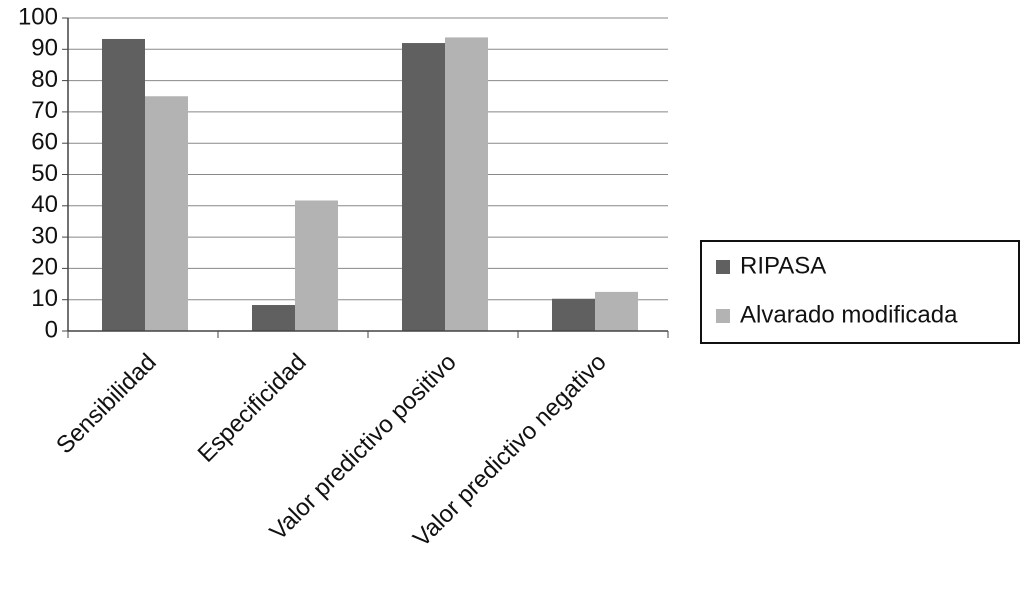 The height and width of the screenshot is (597, 1024). Describe the element at coordinates (51, 329) in the screenshot. I see `y-tick-label: 0` at that location.